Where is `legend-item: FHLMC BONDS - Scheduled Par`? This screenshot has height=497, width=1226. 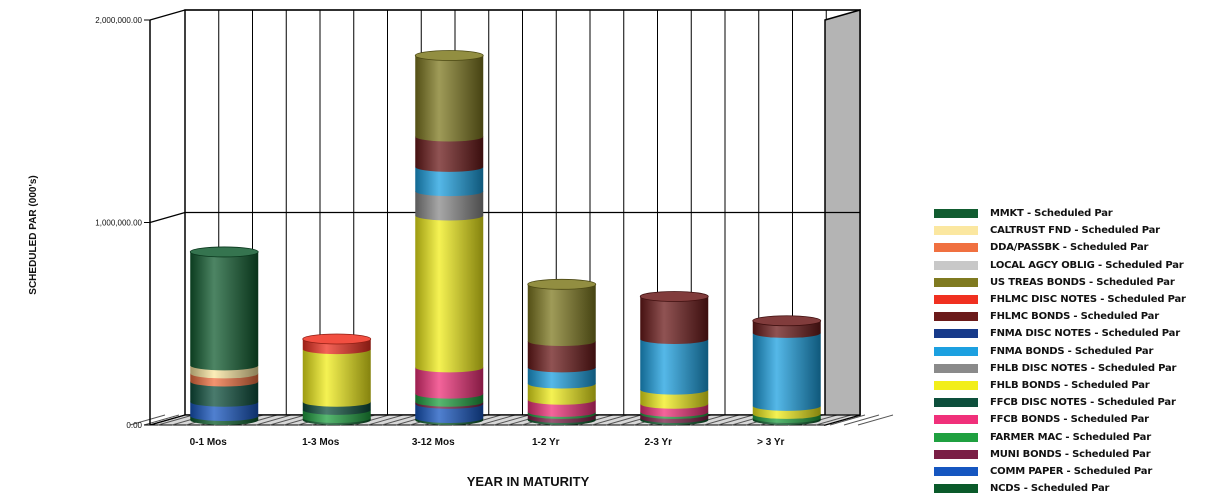
legend-item: FHLMC BONDS - Scheduled Par is located at coordinates (1079, 316).